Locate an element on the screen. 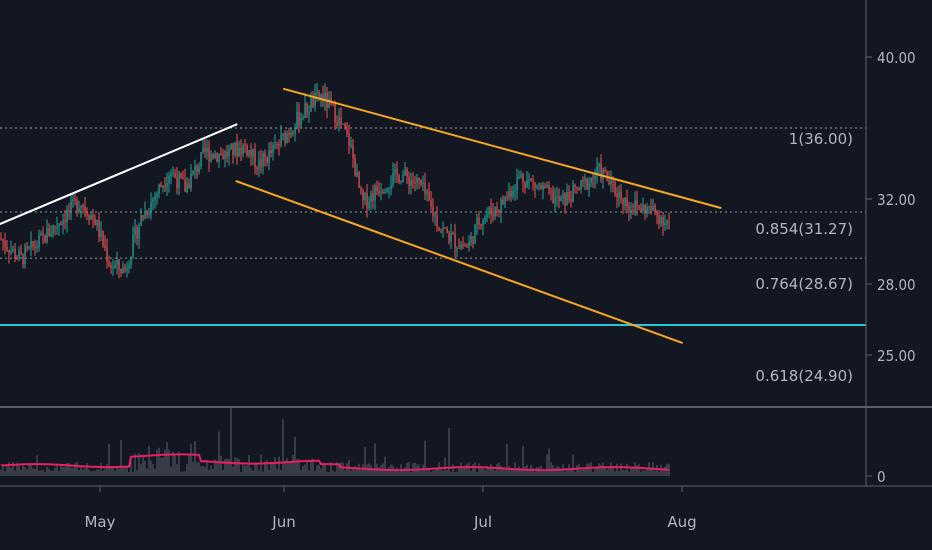 The height and width of the screenshot is (550, 932). price-axis: 40.00 32.00 28.00 25.00 0 is located at coordinates (891, 267).